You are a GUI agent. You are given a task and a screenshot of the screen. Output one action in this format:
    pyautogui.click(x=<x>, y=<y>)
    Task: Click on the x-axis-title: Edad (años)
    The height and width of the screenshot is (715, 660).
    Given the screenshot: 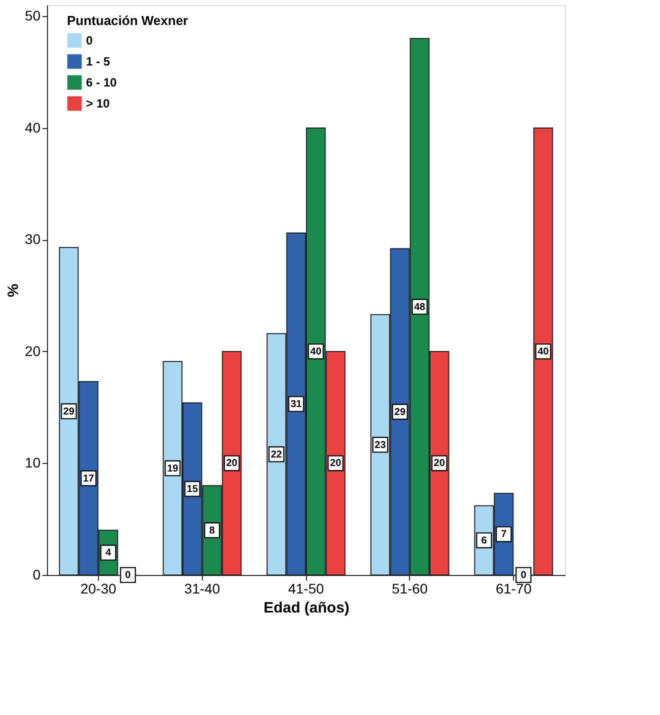 What is the action you would take?
    pyautogui.click(x=307, y=608)
    